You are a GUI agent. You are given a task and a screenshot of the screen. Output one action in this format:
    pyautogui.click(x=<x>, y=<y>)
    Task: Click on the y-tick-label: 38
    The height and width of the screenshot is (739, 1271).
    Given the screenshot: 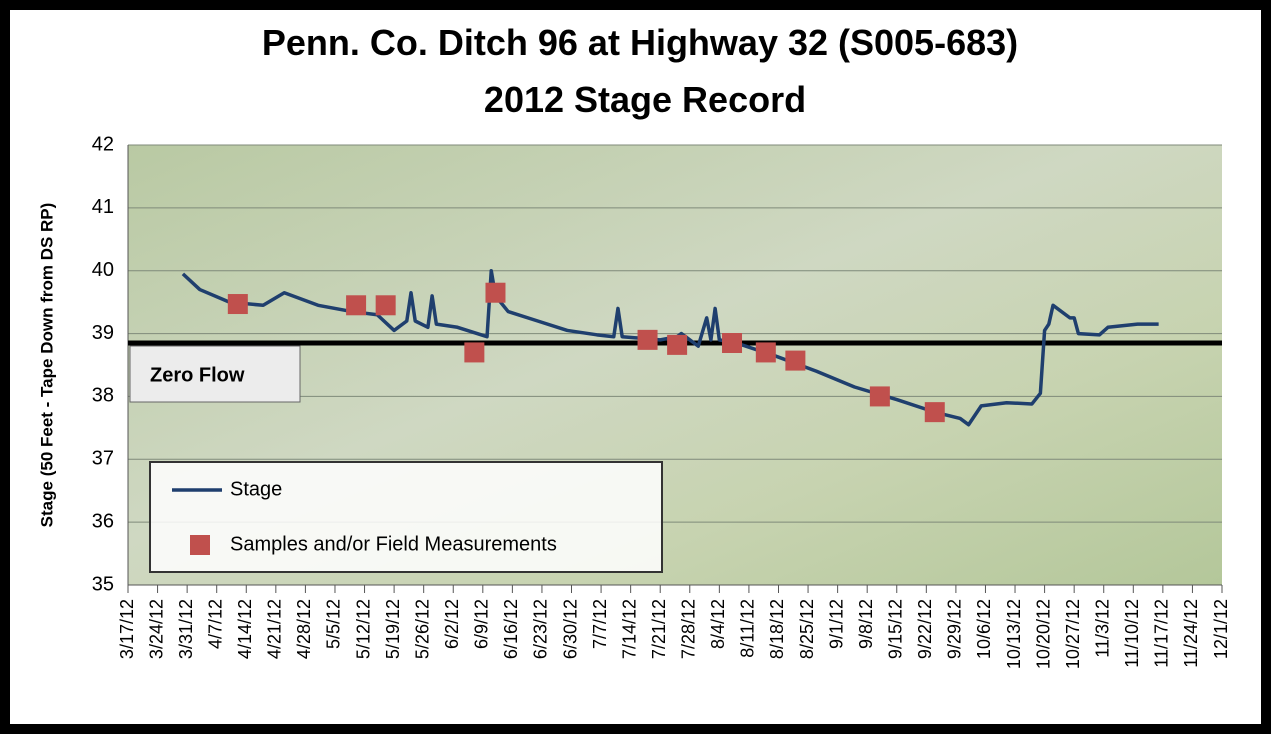 What is the action you would take?
    pyautogui.click(x=103, y=396)
    